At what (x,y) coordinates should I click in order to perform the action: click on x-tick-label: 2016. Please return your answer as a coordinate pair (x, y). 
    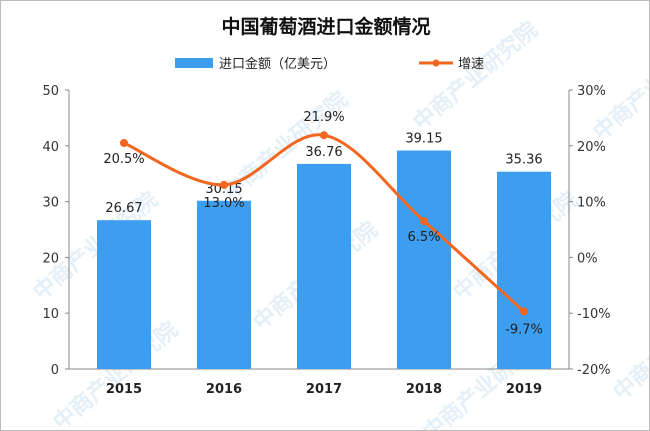
    Looking at the image, I should click on (224, 389).